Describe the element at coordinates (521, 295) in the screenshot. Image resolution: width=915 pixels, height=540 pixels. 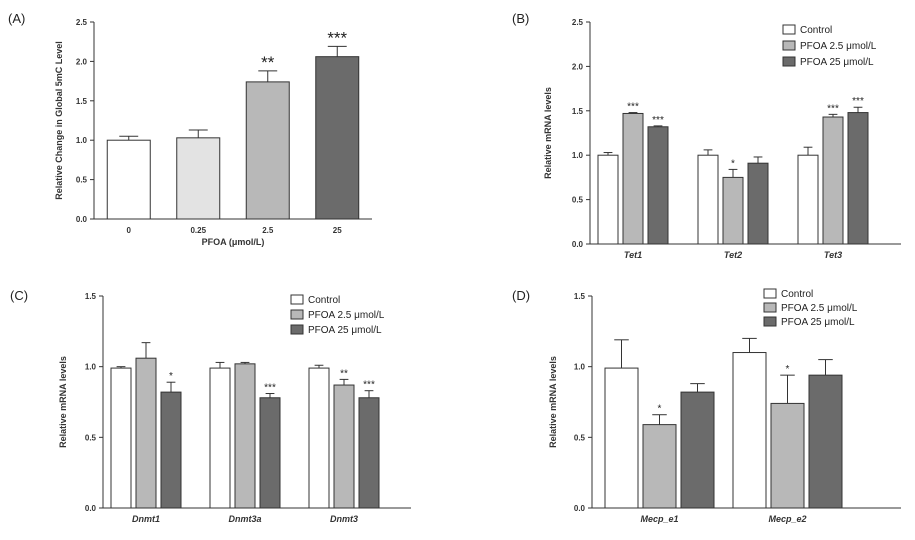
I see `panel-label: (D)` at that location.